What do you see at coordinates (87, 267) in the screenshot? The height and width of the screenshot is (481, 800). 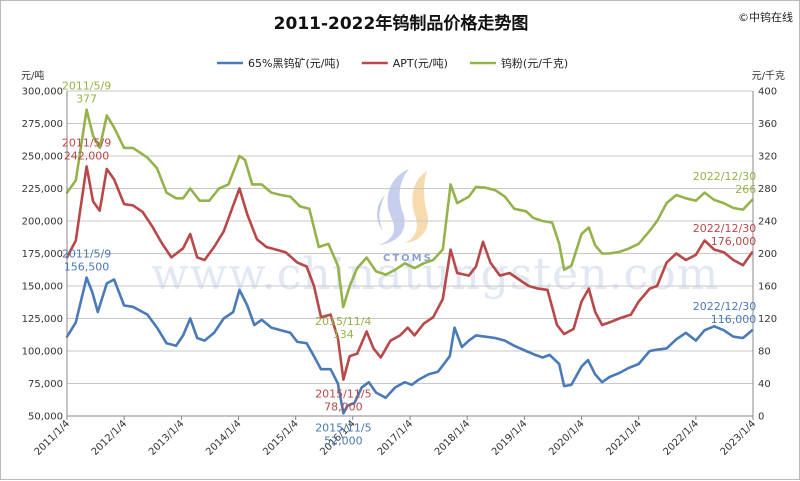 I see `annotation-value: 156,500` at bounding box center [87, 267].